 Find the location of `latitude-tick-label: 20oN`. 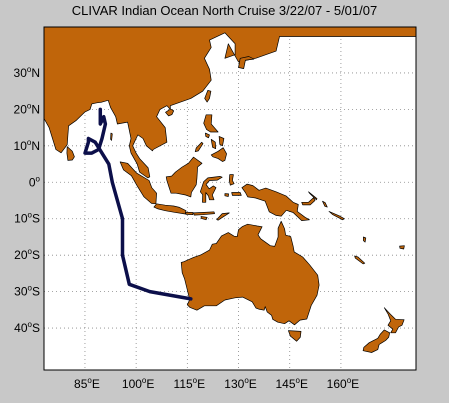

latitude-tick-label: 20oN is located at coordinates (27, 108).